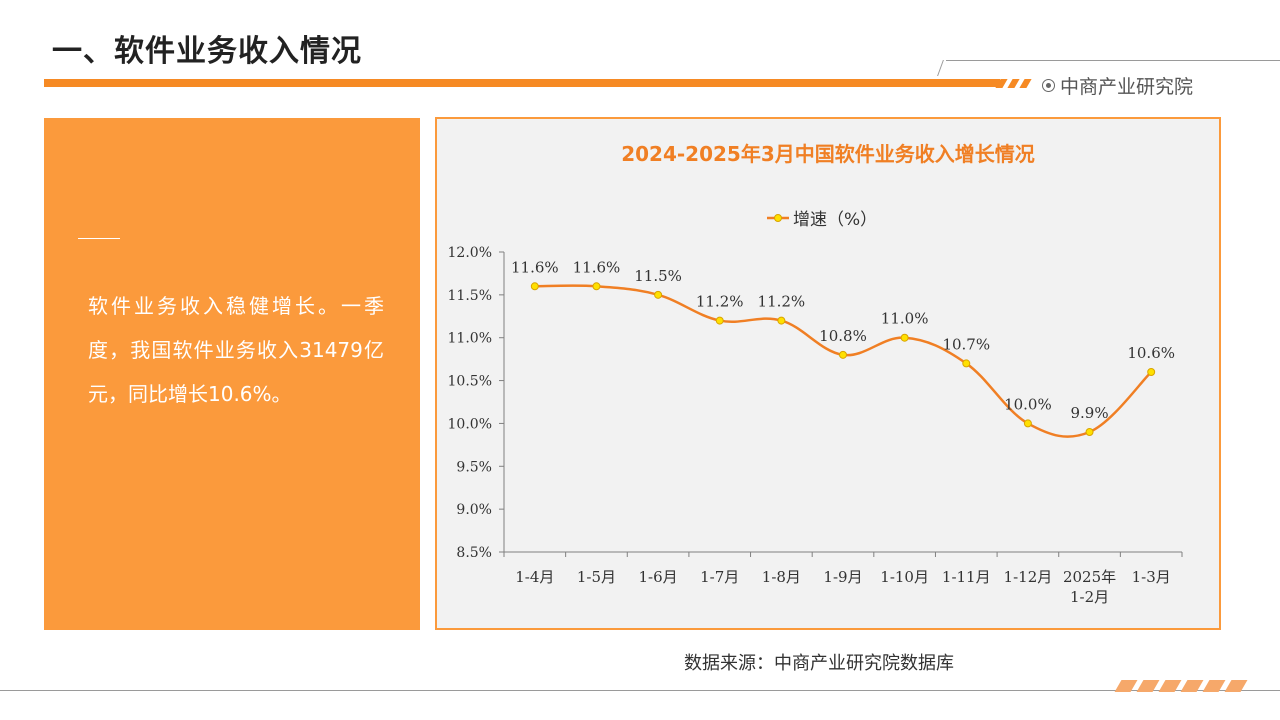 This screenshot has height=720, width=1280. I want to click on legend-label: 增速（%）, so click(835, 220).